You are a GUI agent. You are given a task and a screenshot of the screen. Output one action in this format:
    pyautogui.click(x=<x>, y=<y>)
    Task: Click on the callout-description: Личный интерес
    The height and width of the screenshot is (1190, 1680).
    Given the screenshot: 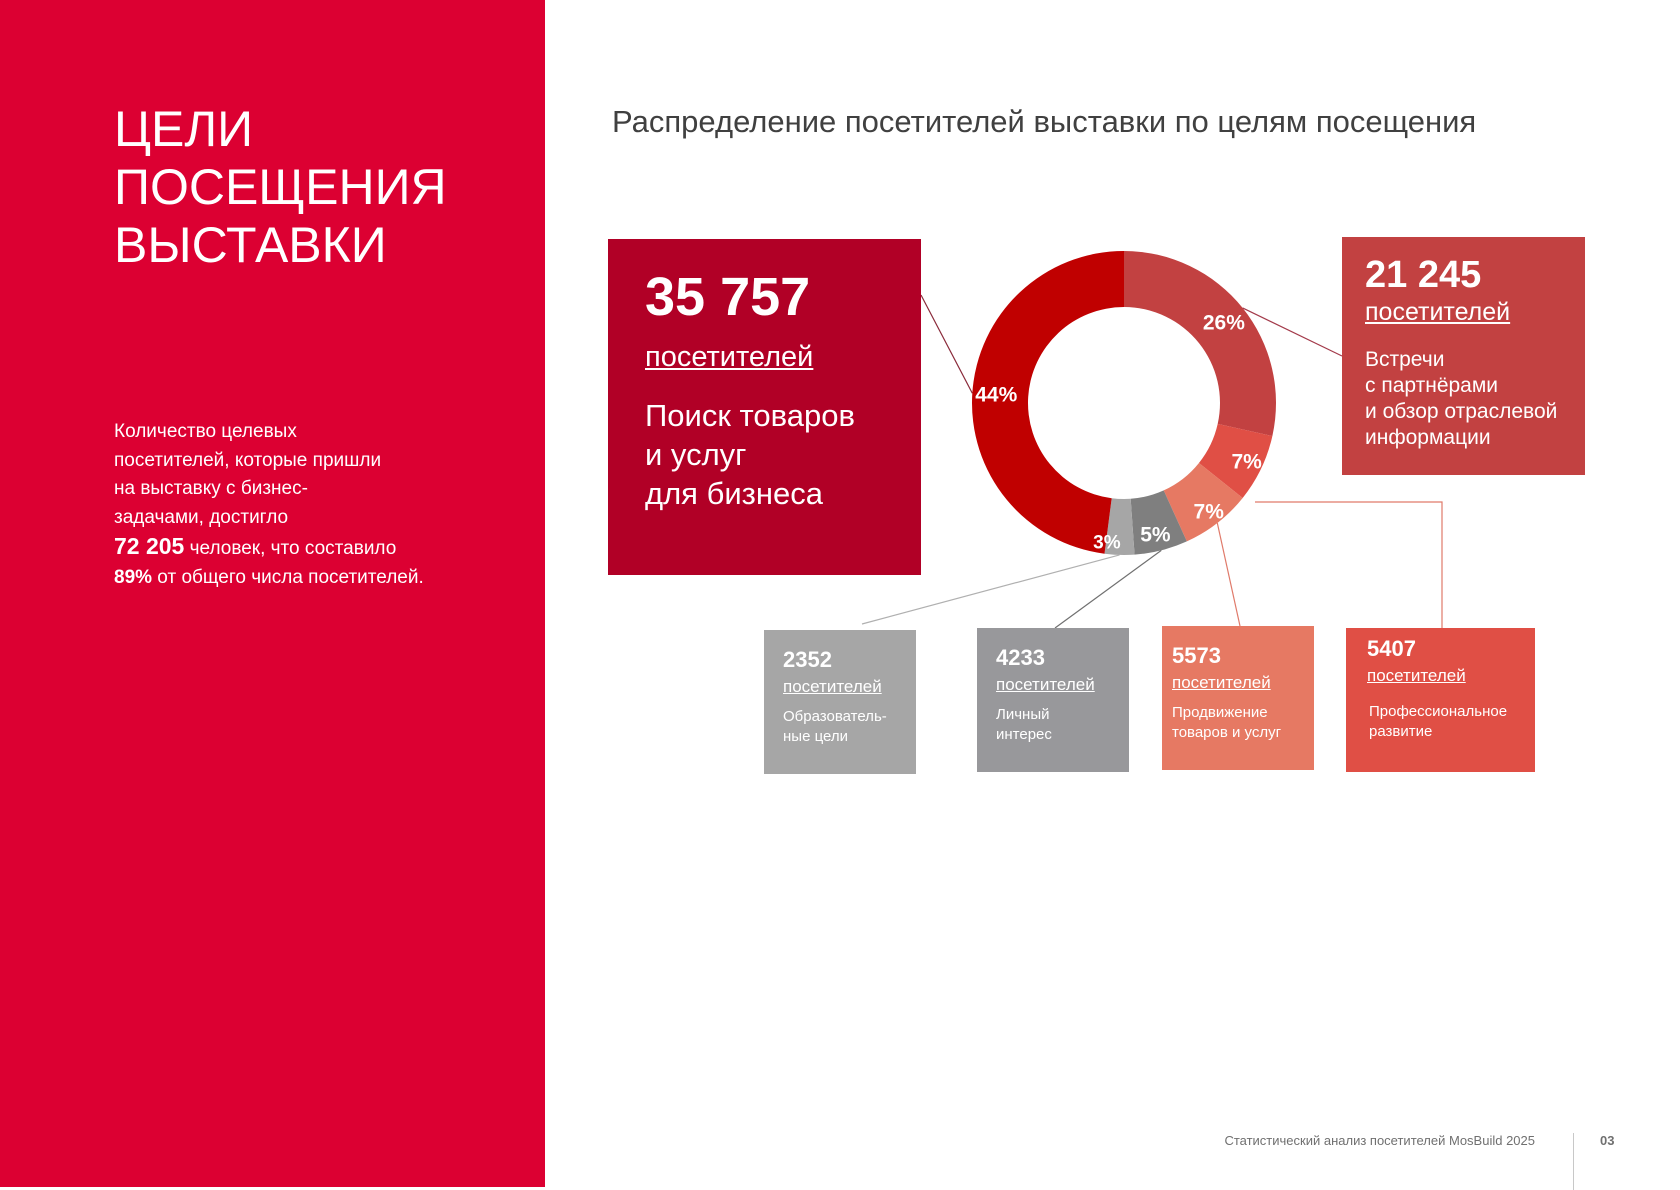 What is the action you would take?
    pyautogui.click(x=1024, y=724)
    